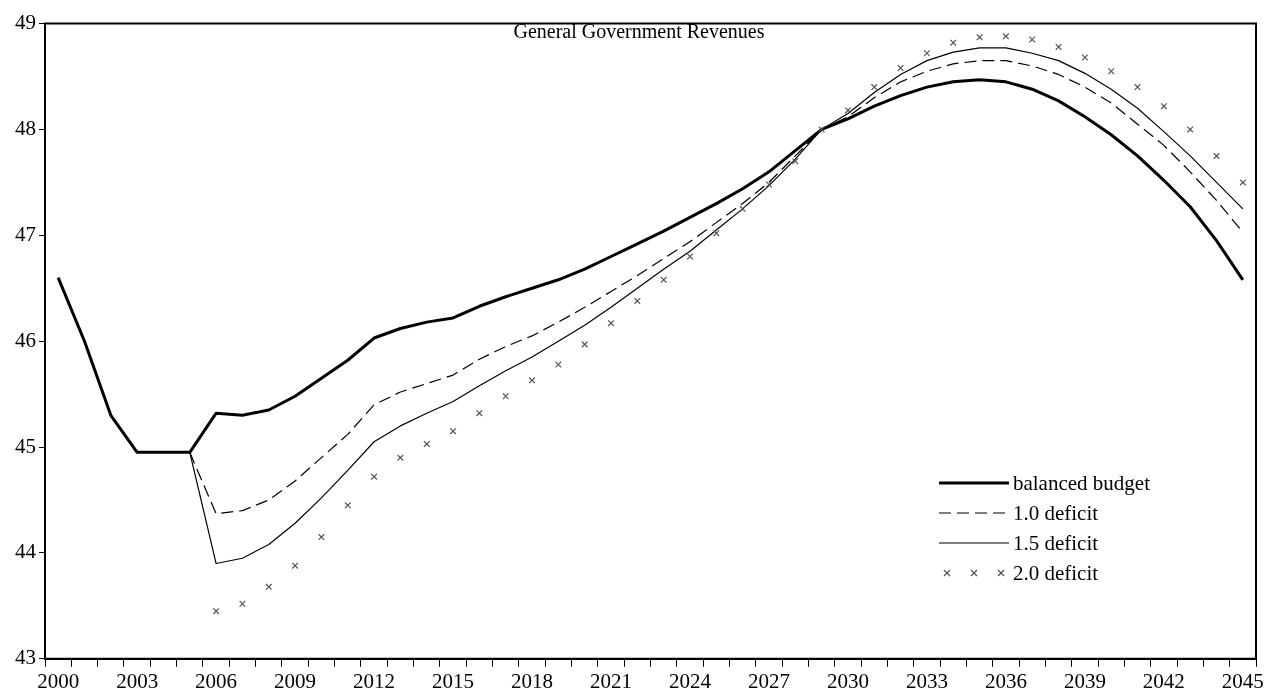 The width and height of the screenshot is (1278, 698). I want to click on x-tick-label: 2000, so click(58, 680).